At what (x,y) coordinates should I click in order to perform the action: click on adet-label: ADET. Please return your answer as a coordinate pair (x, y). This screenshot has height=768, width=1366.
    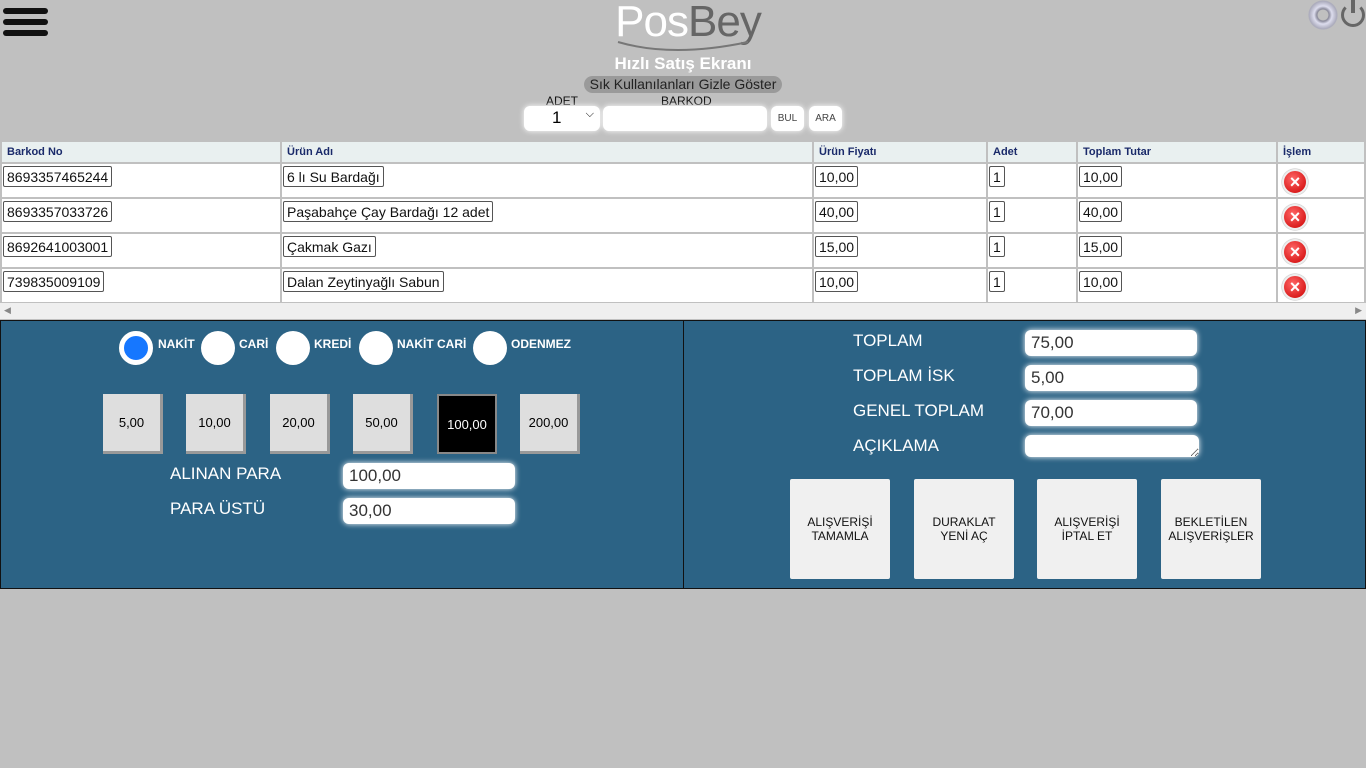
    Looking at the image, I should click on (562, 101).